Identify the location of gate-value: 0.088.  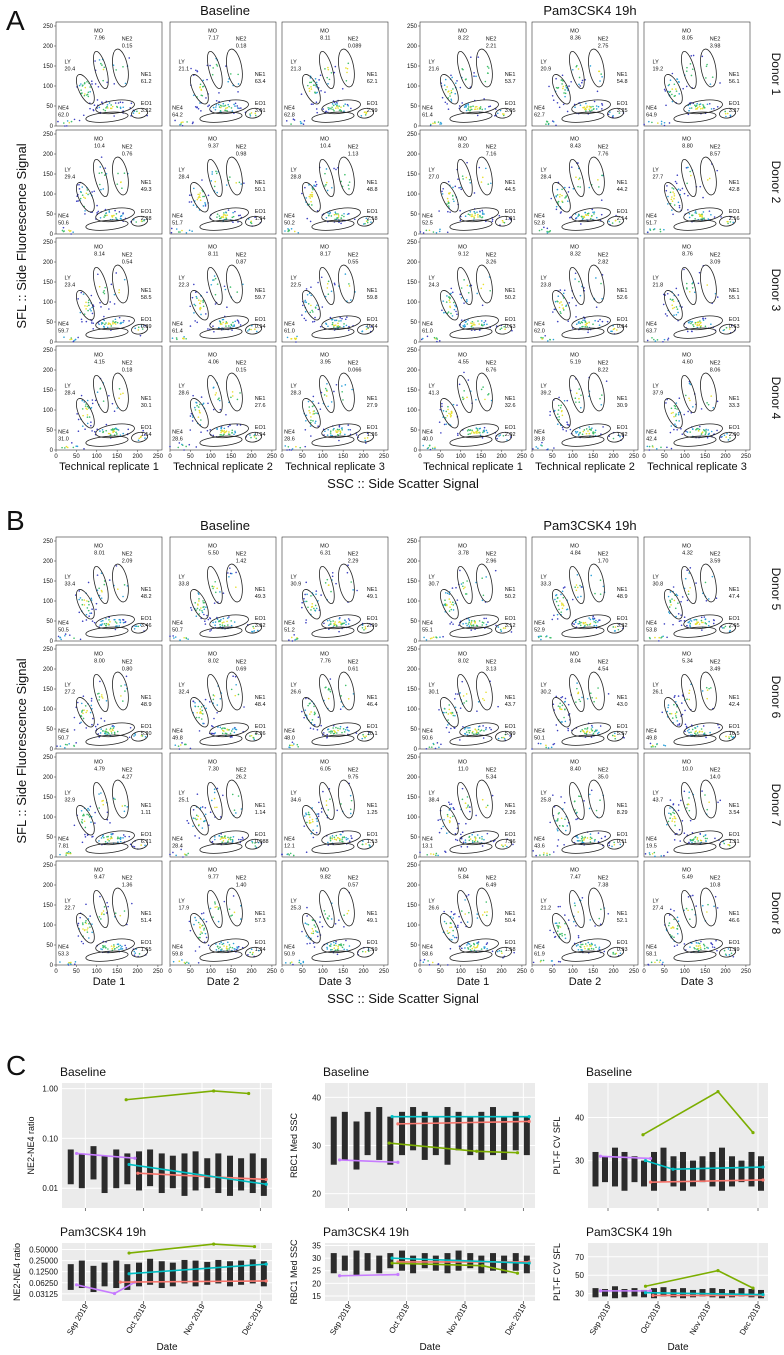
(262, 842).